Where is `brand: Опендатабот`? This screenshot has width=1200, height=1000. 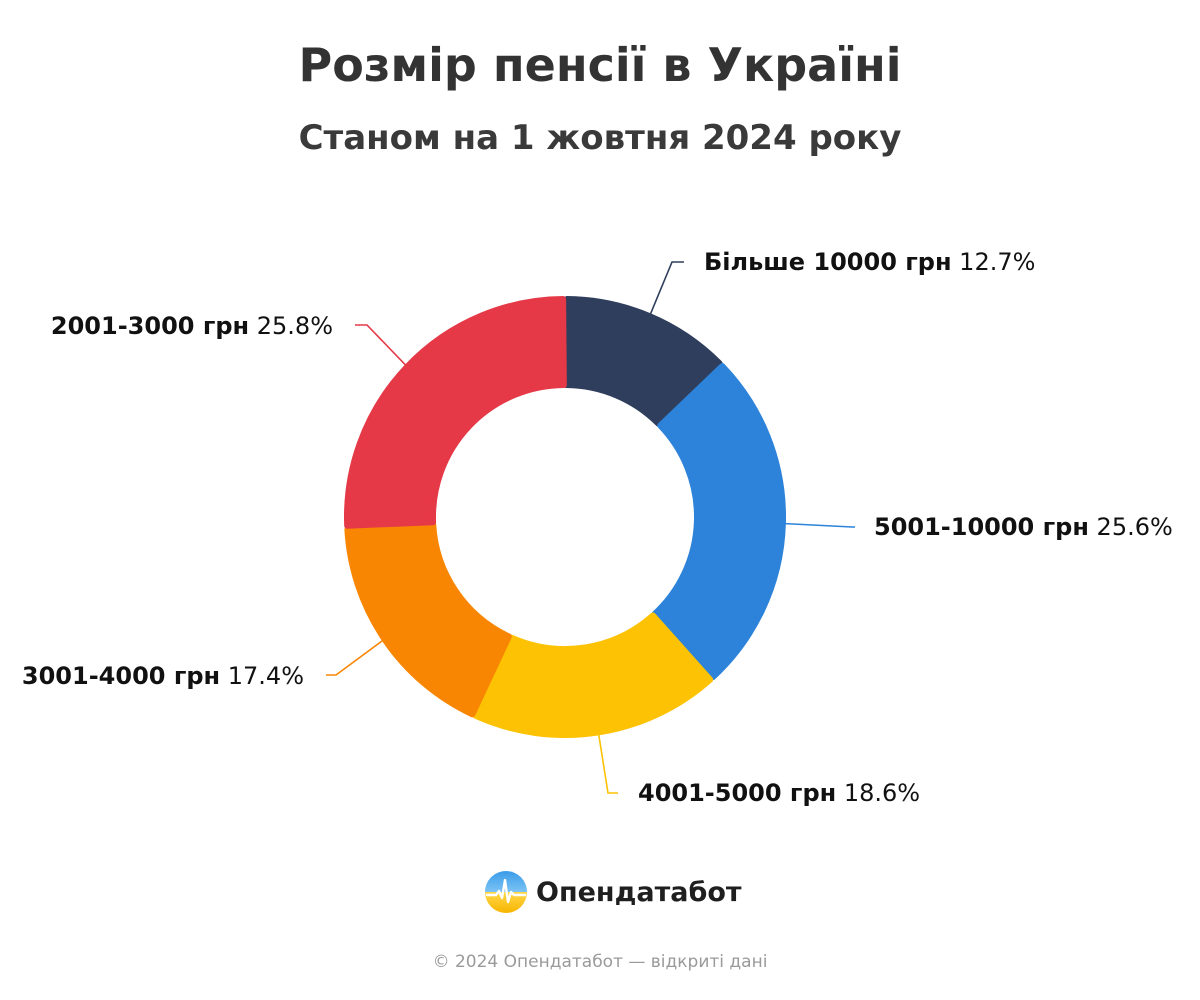 brand: Опендатабот is located at coordinates (613, 892).